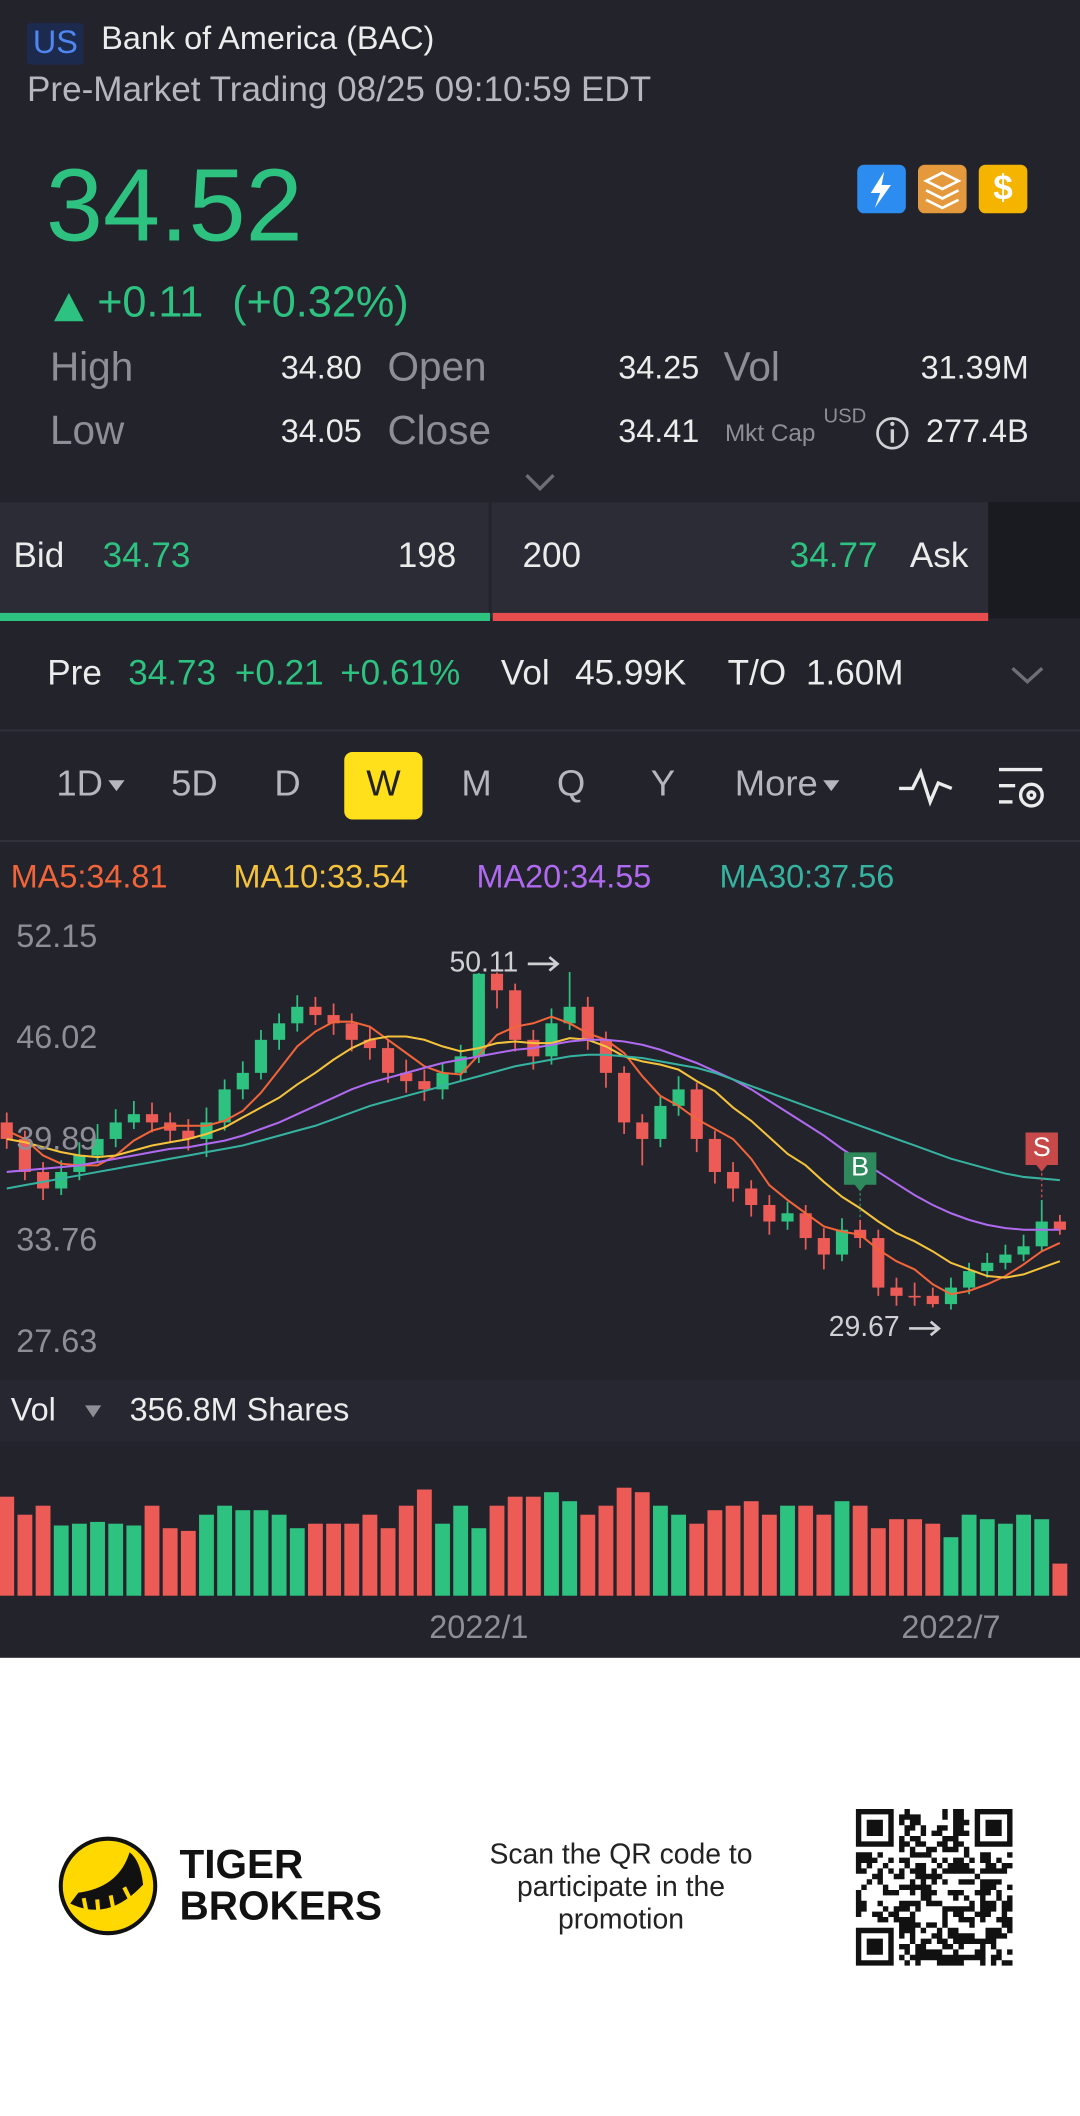 This screenshot has height=2116, width=1080. What do you see at coordinates (540, 1410) in the screenshot?
I see `volume-header` at bounding box center [540, 1410].